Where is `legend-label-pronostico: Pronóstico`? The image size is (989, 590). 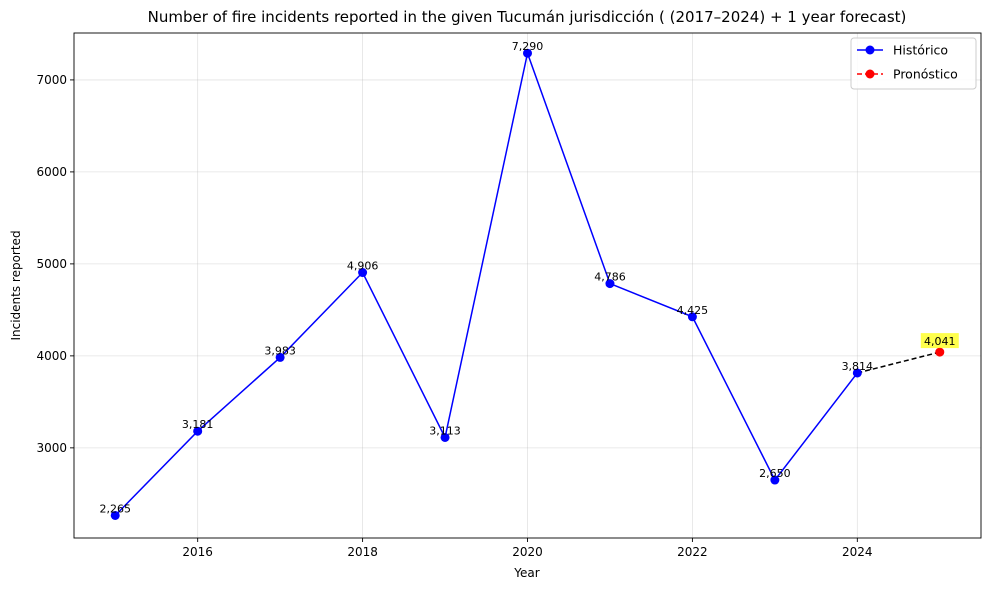 legend-label-pronostico: Pronóstico is located at coordinates (925, 74).